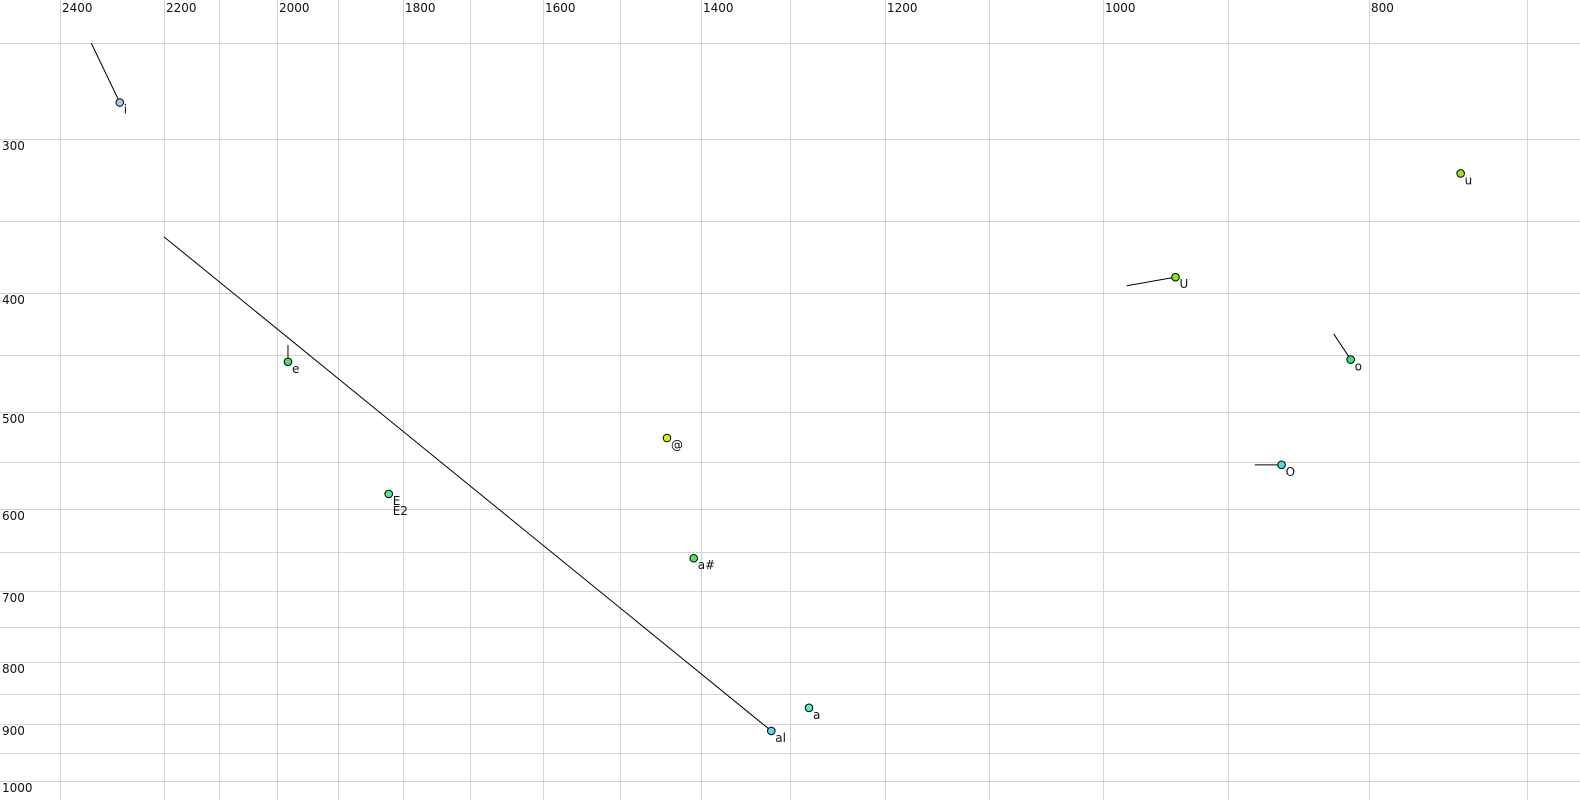 The height and width of the screenshot is (800, 1580). What do you see at coordinates (706, 565) in the screenshot?
I see `point-label: a#` at bounding box center [706, 565].